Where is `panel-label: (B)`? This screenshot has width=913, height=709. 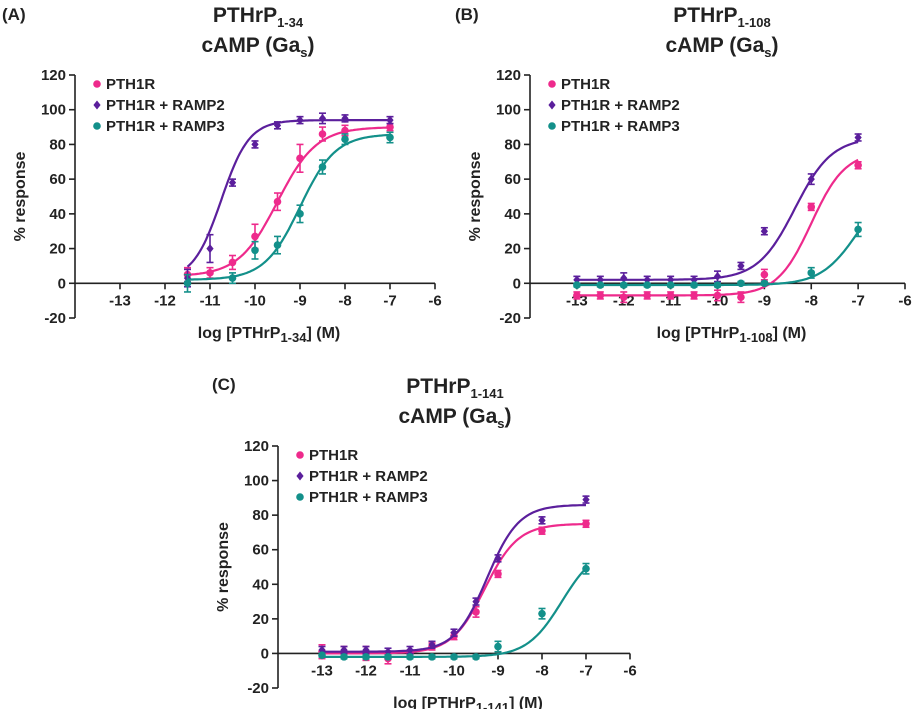
panel-label: (B) is located at coordinates (467, 14).